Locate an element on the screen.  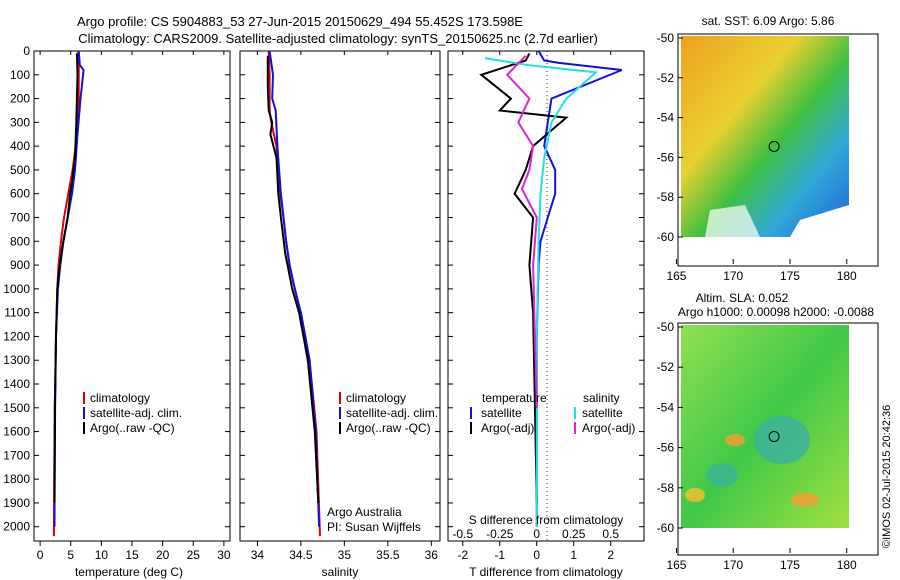
x-tick-label: 35 is located at coordinates (345, 555).